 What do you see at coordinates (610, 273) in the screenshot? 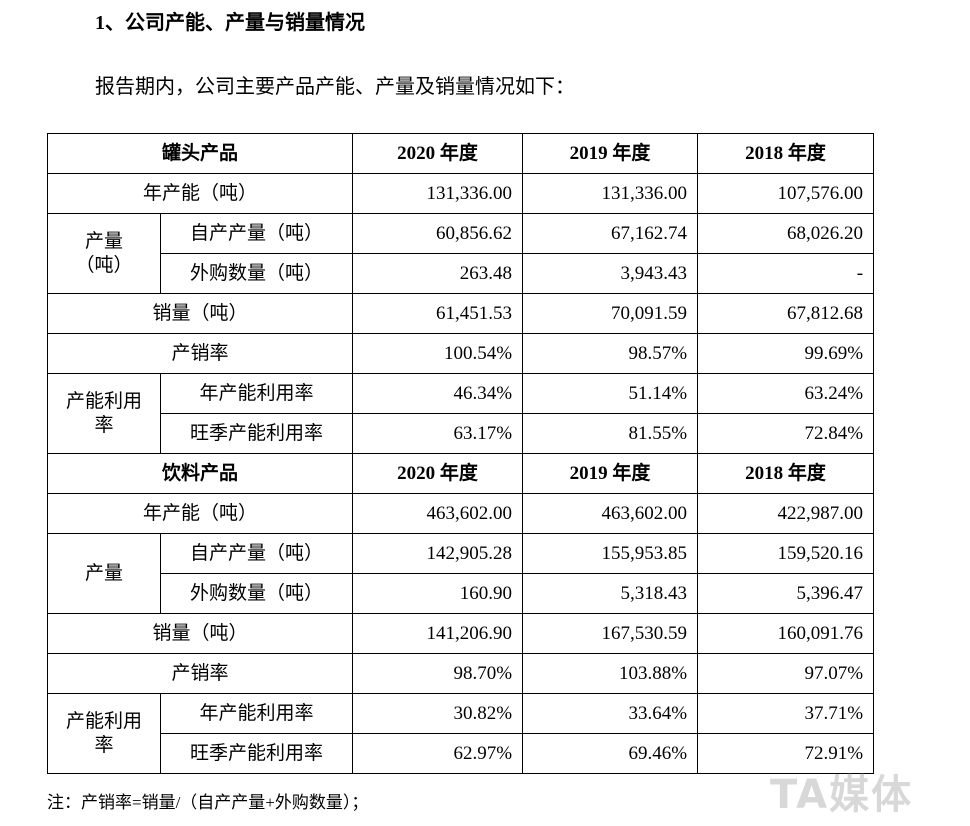
I see `value-cell: 3,943.43` at bounding box center [610, 273].